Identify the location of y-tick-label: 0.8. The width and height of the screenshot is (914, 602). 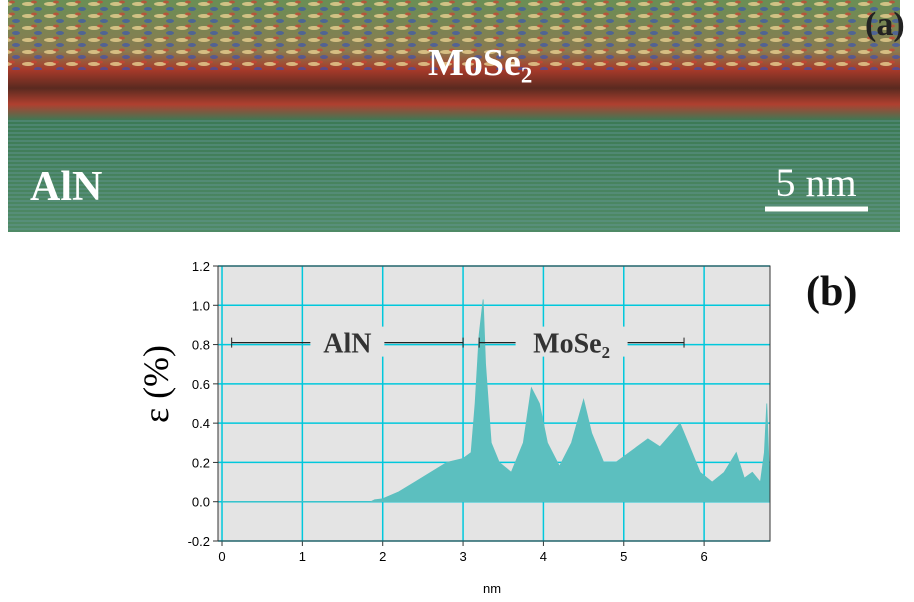
(201, 345).